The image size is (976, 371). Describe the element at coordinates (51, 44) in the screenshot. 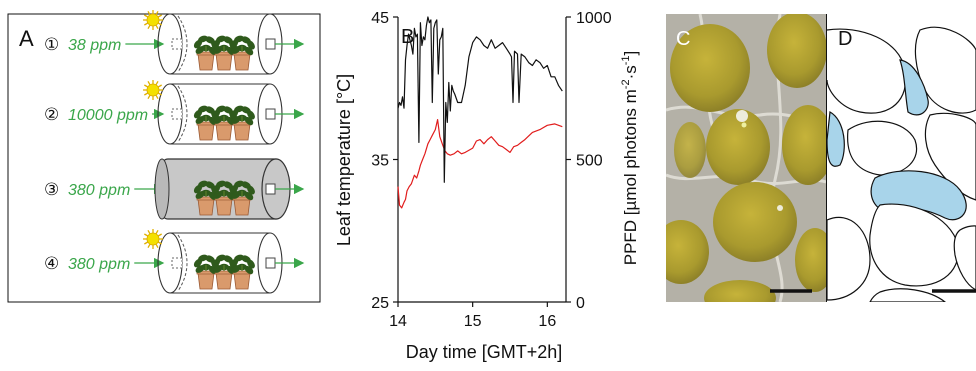

I see `chamber-number: ①` at that location.